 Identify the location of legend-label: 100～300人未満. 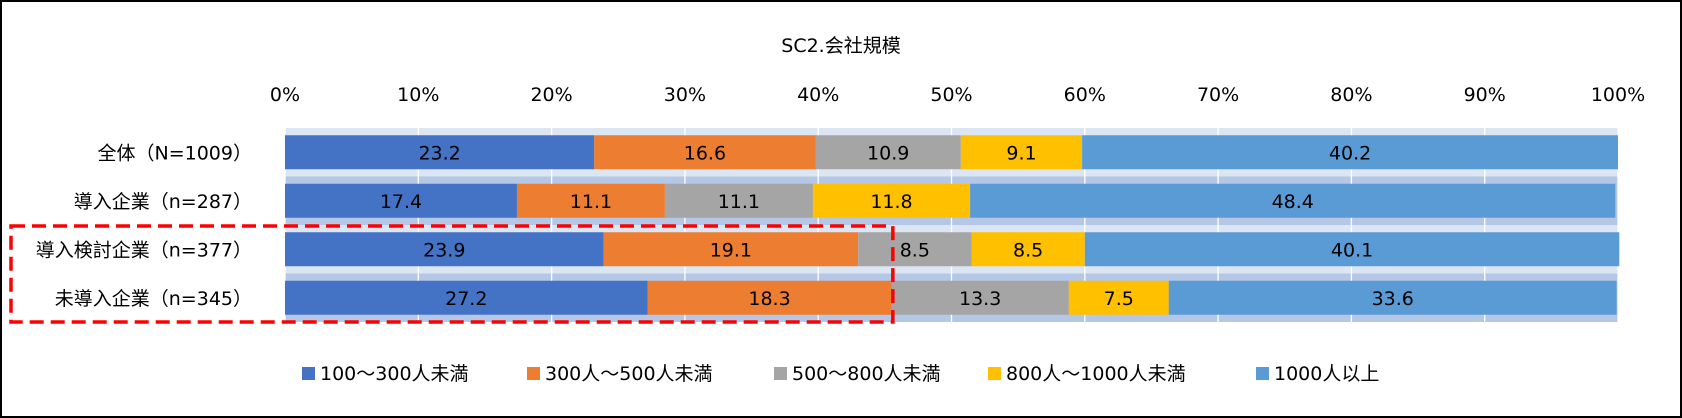
(394, 374).